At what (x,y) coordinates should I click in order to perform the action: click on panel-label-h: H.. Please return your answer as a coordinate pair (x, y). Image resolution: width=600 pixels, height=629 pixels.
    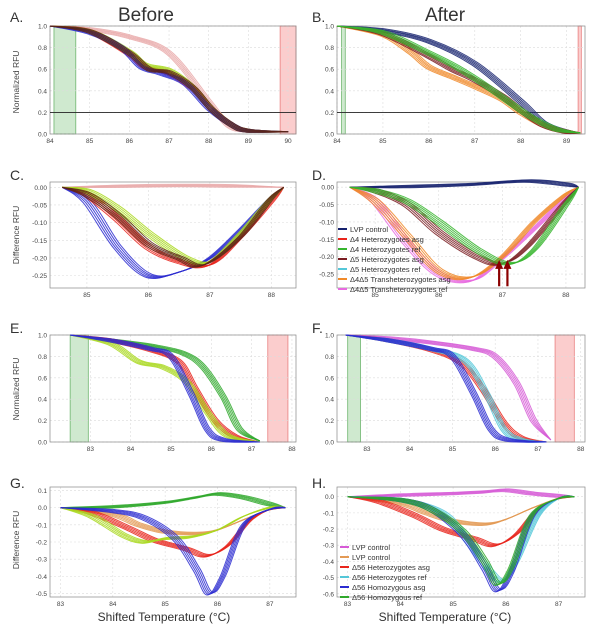
    Looking at the image, I should click on (319, 483).